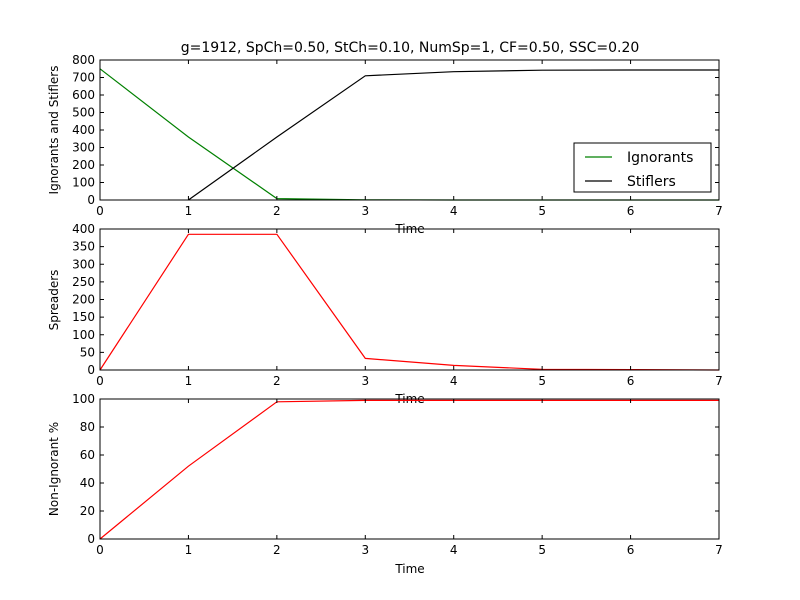 The height and width of the screenshot is (600, 800). Describe the element at coordinates (83, 165) in the screenshot. I see `panel-0-ytick-label: 200` at that location.